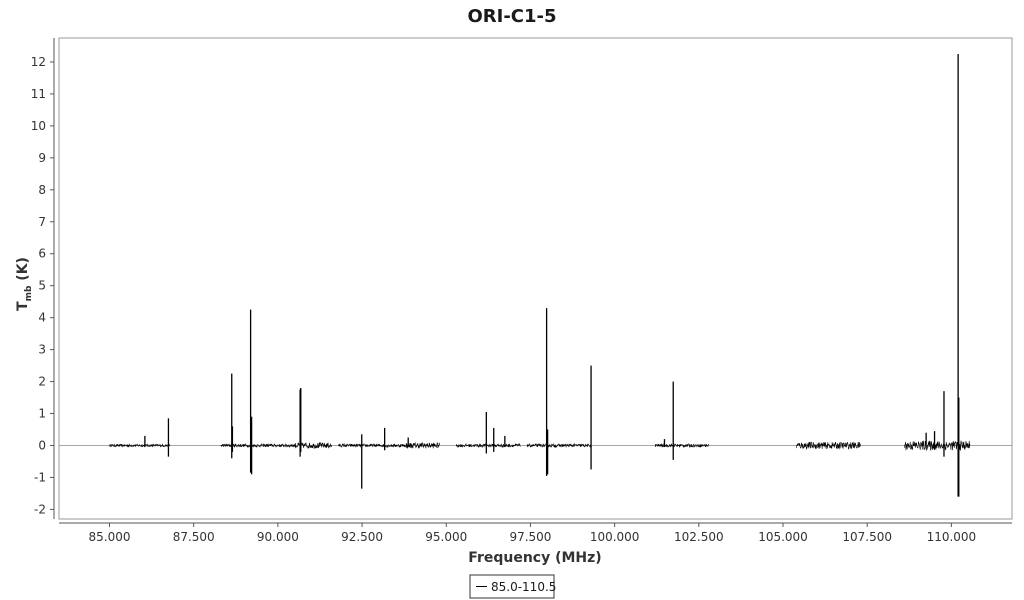  I want to click on y-tick-label: 11, so click(38, 94).